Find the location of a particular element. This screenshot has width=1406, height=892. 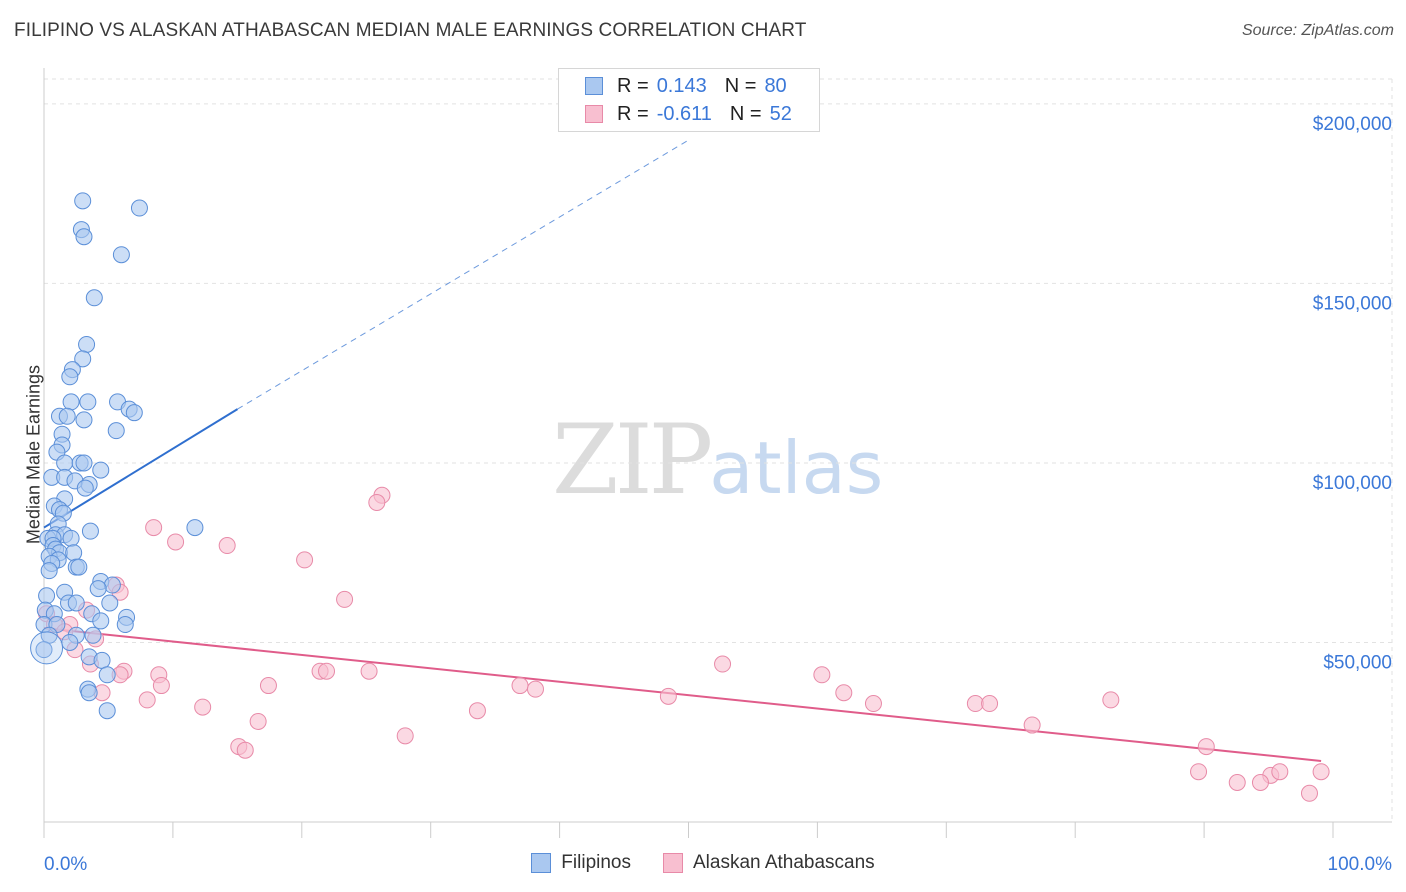

legend-item-athabascans: Alaskan Athabascans is located at coordinates (769, 863).